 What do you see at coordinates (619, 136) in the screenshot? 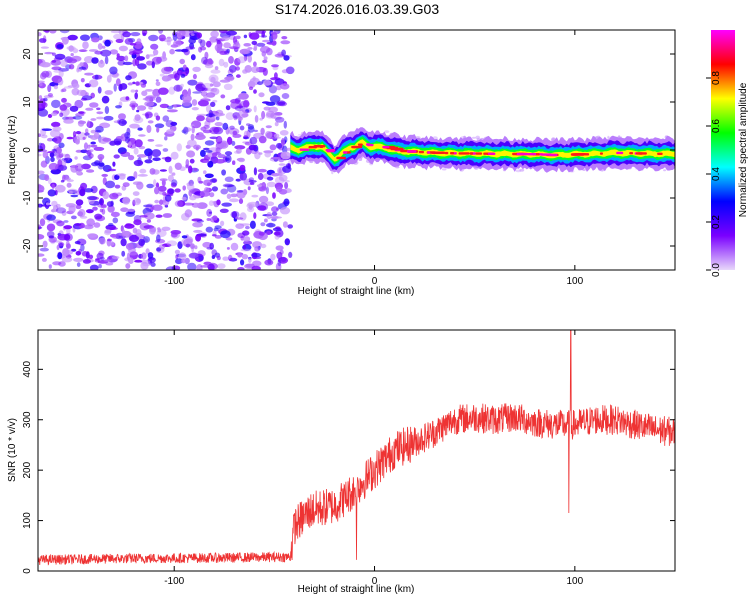
I see `signal-speckle` at bounding box center [619, 136].